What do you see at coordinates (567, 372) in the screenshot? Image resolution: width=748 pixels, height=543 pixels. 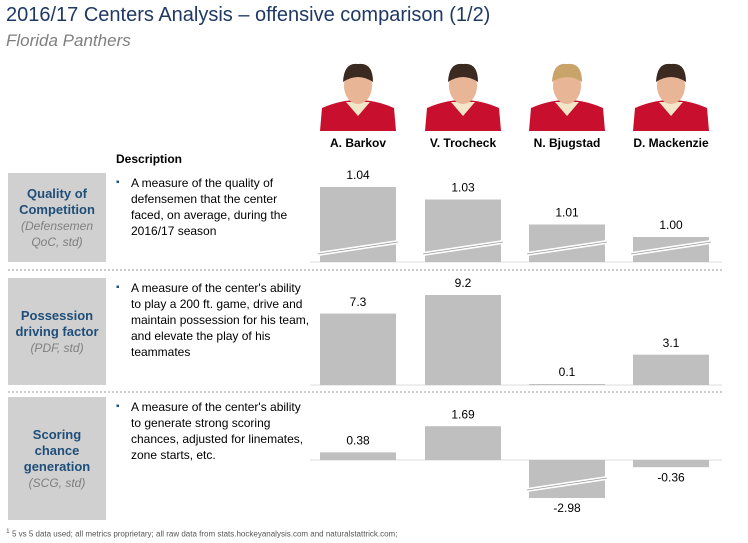 I see `value-label: 0.1` at bounding box center [567, 372].